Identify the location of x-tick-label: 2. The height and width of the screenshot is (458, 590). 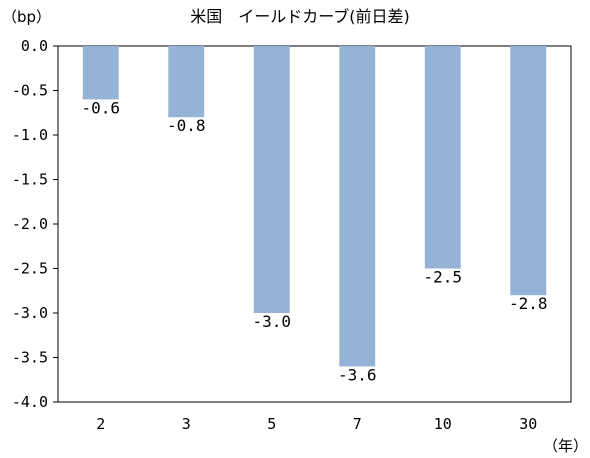
(100, 424).